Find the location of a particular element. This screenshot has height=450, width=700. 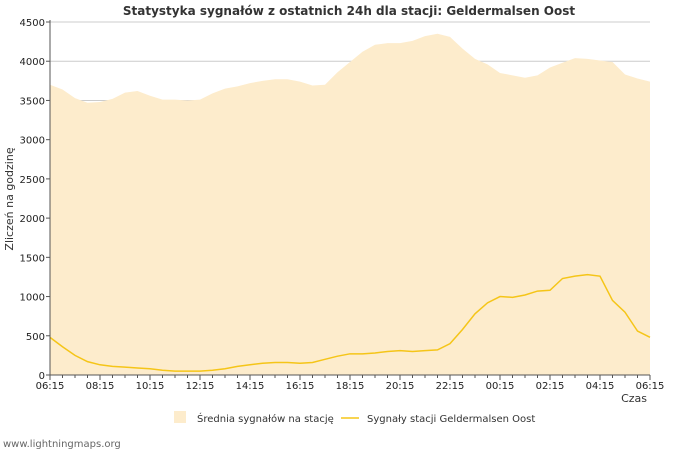

x-axis-label: Czas is located at coordinates (634, 398).